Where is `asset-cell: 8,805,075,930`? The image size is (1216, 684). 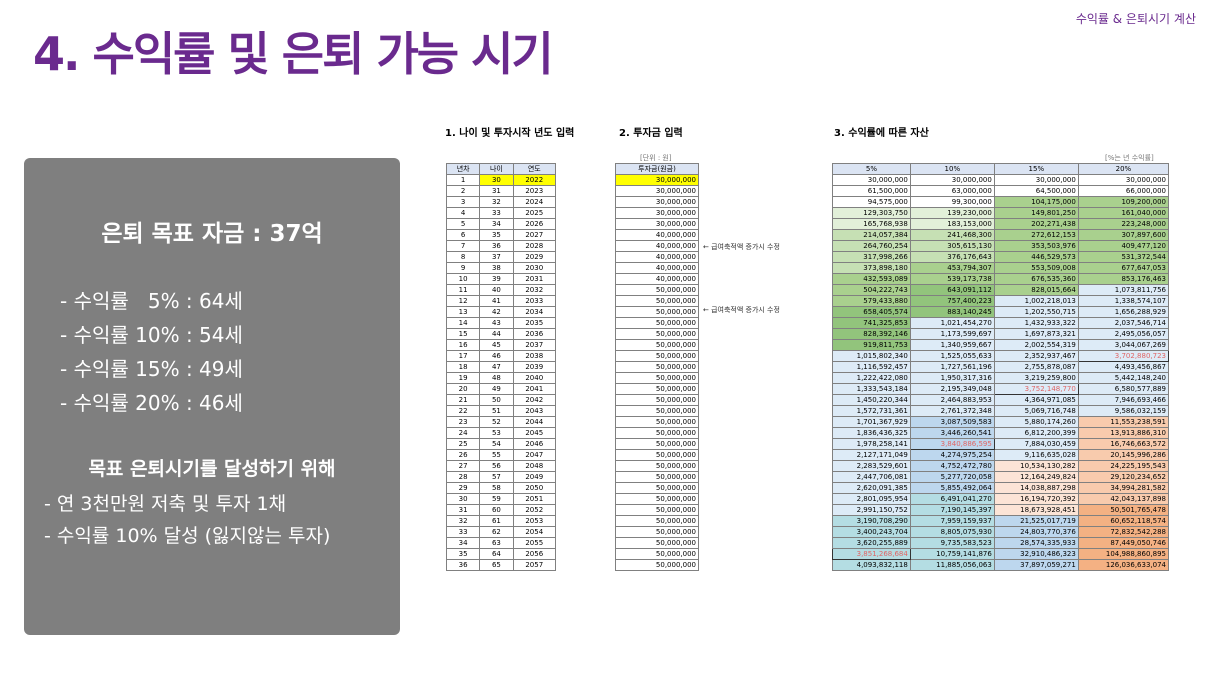 asset-cell: 8,805,075,930 is located at coordinates (952, 532).